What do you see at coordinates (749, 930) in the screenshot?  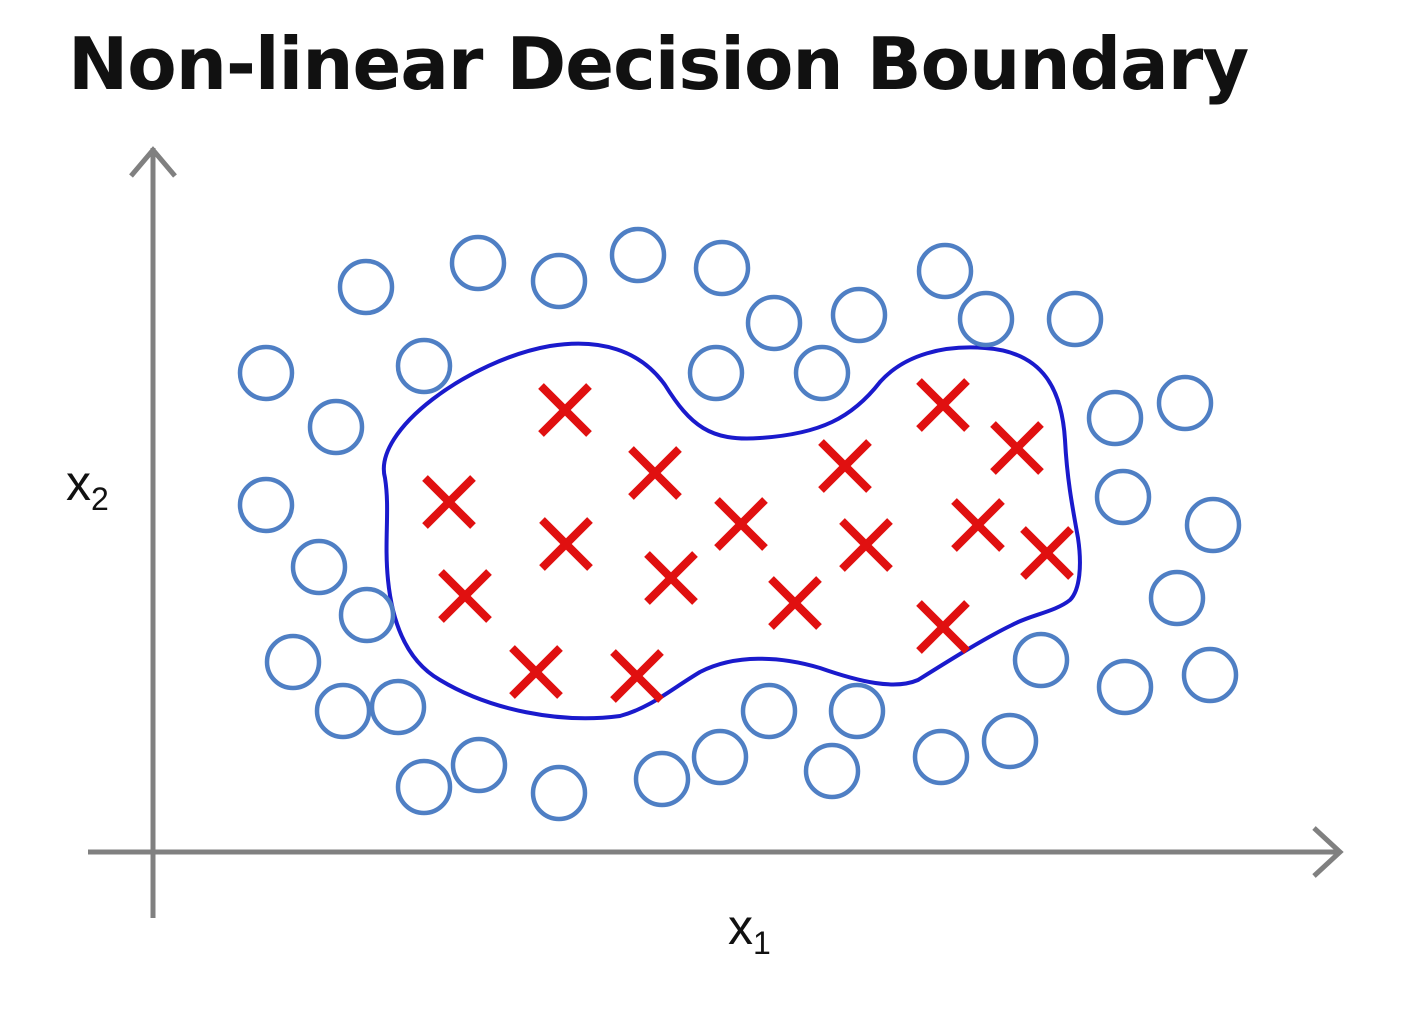 I see `x-axis-label: x1` at bounding box center [749, 930].